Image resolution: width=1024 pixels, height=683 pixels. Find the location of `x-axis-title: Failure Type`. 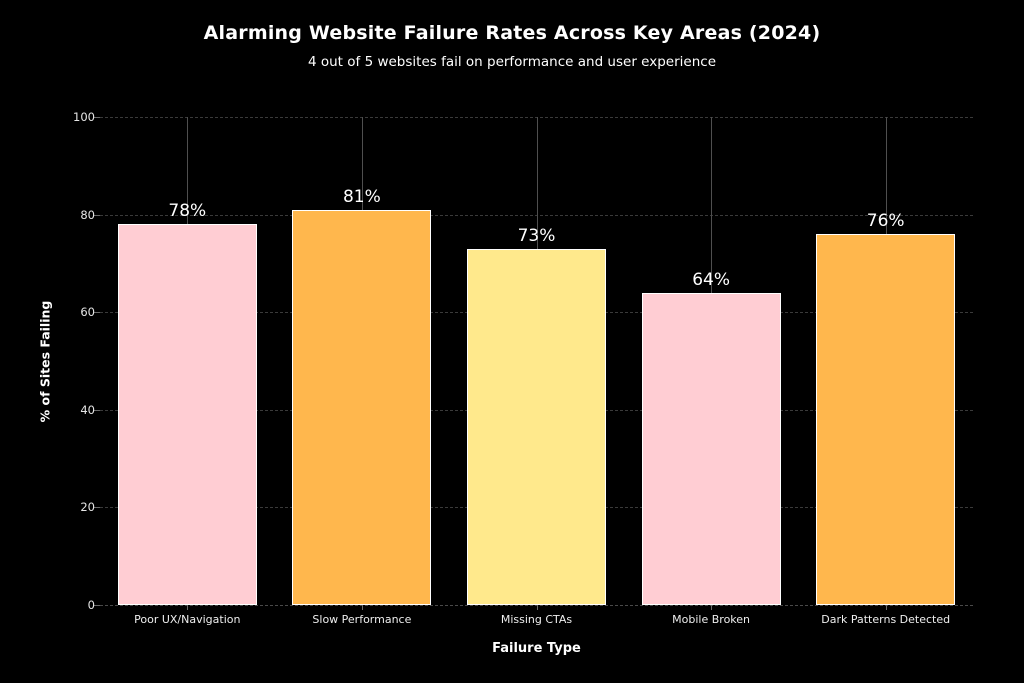

x-axis-title: Failure Type is located at coordinates (536, 648).